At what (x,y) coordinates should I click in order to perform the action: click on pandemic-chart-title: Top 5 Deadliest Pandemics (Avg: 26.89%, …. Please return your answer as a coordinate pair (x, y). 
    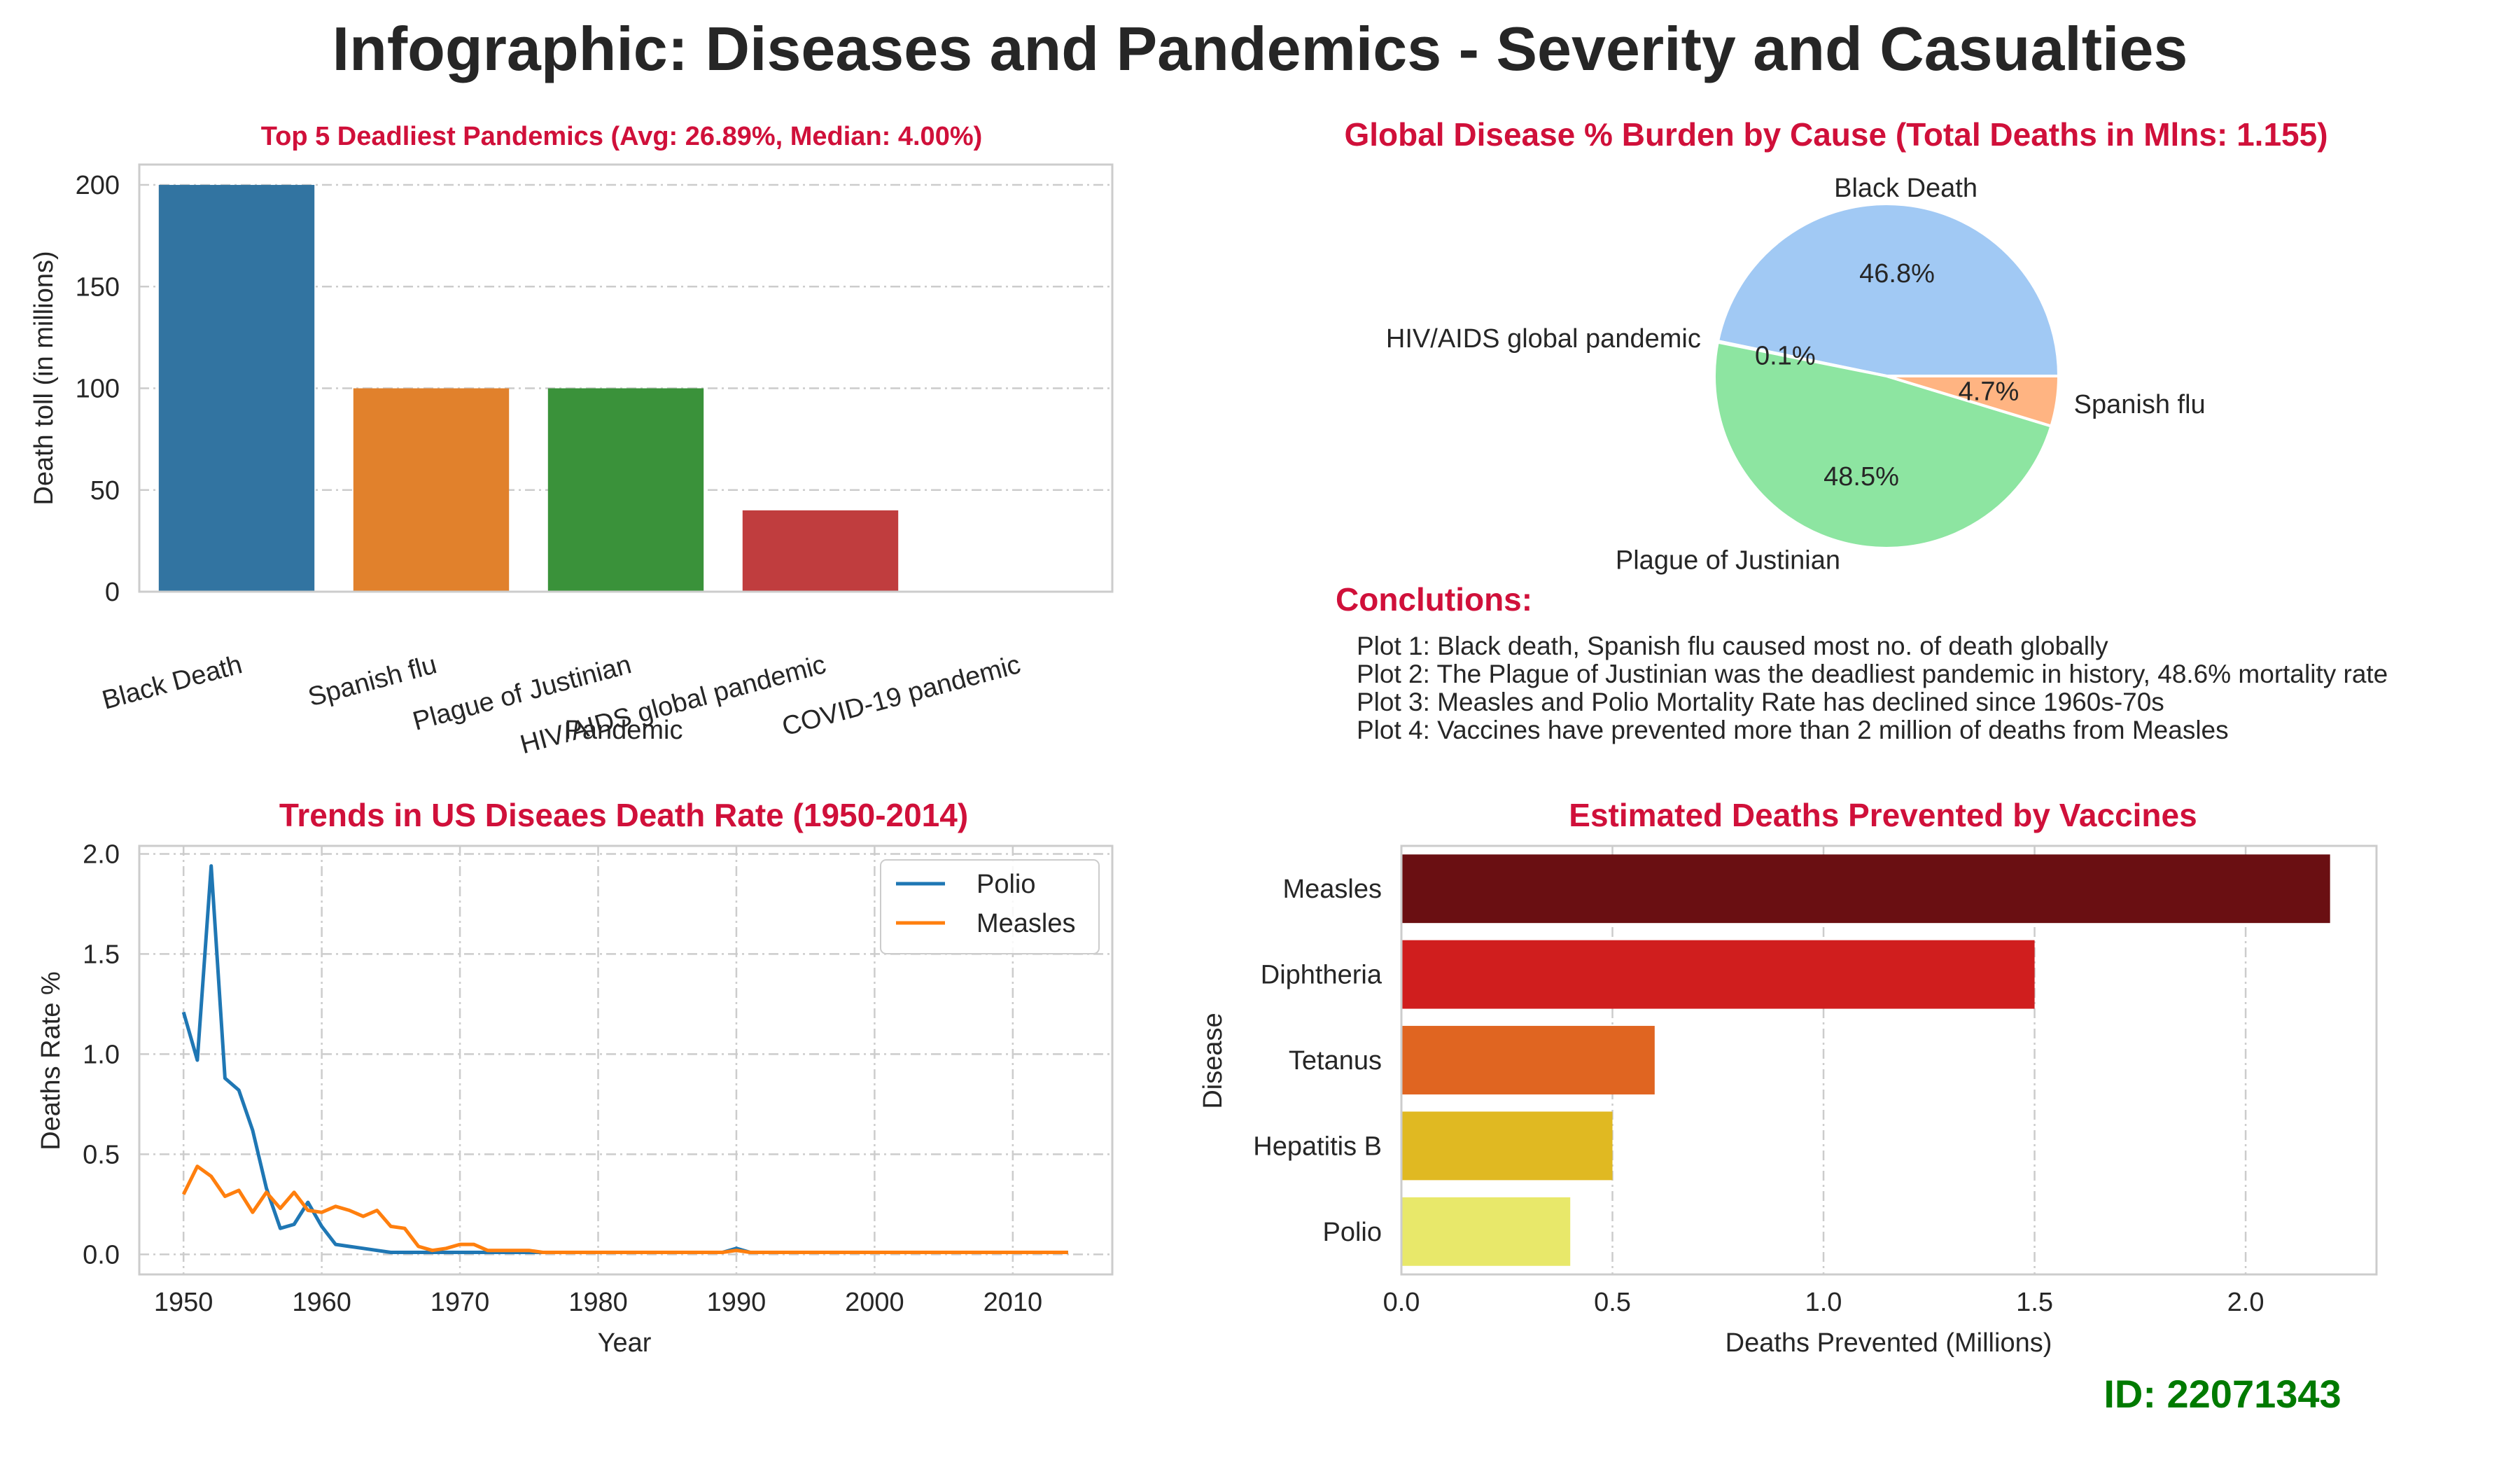
    Looking at the image, I should click on (622, 136).